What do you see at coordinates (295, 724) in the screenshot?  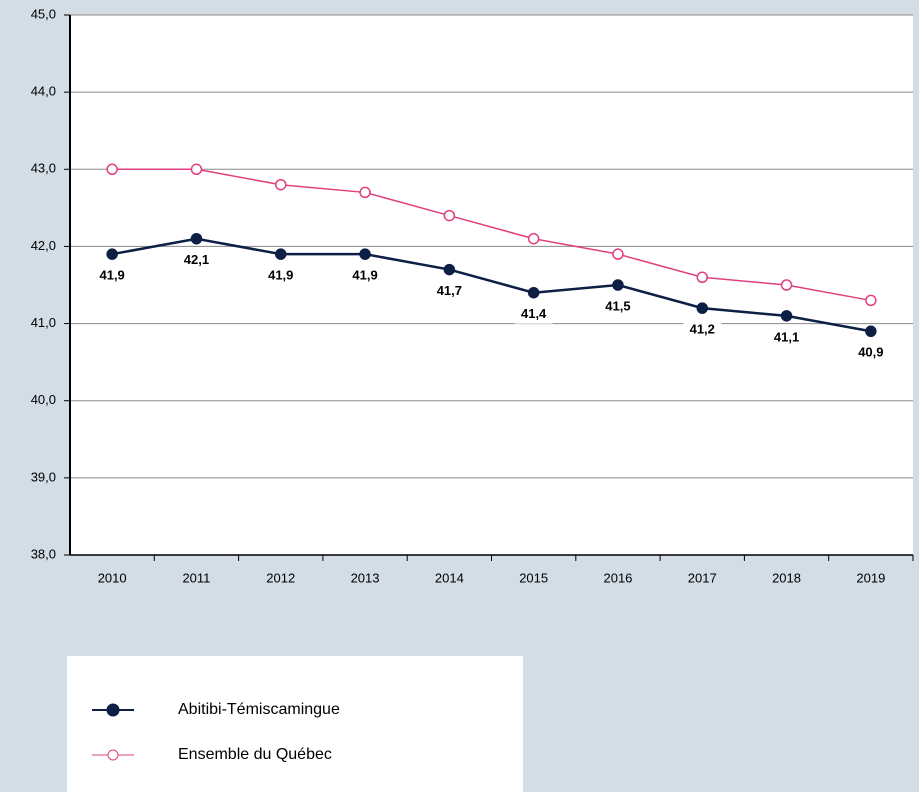 I see `legend-box` at bounding box center [295, 724].